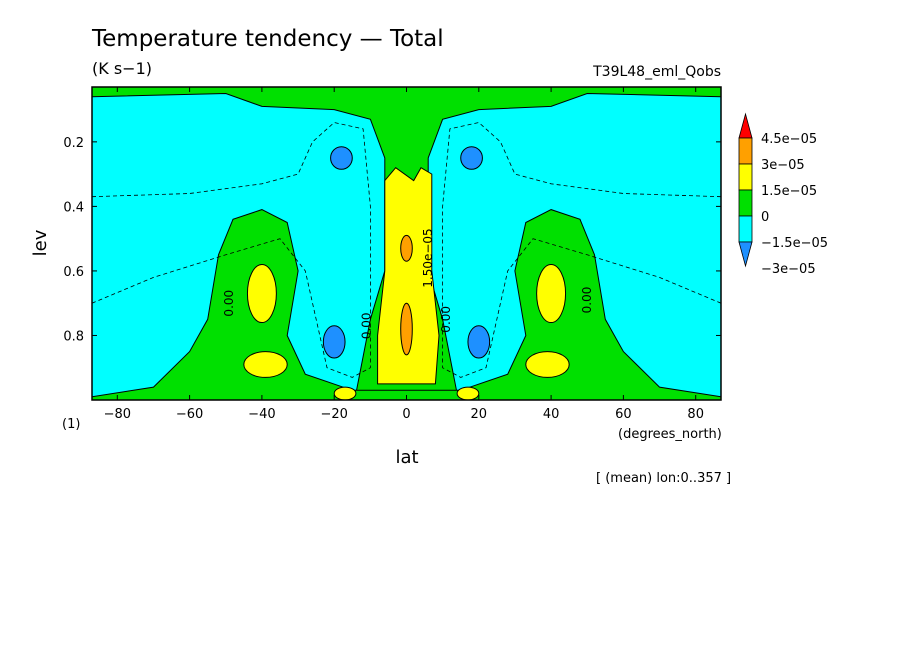  I want to click on contour-label-3: 0.00, so click(446, 319).